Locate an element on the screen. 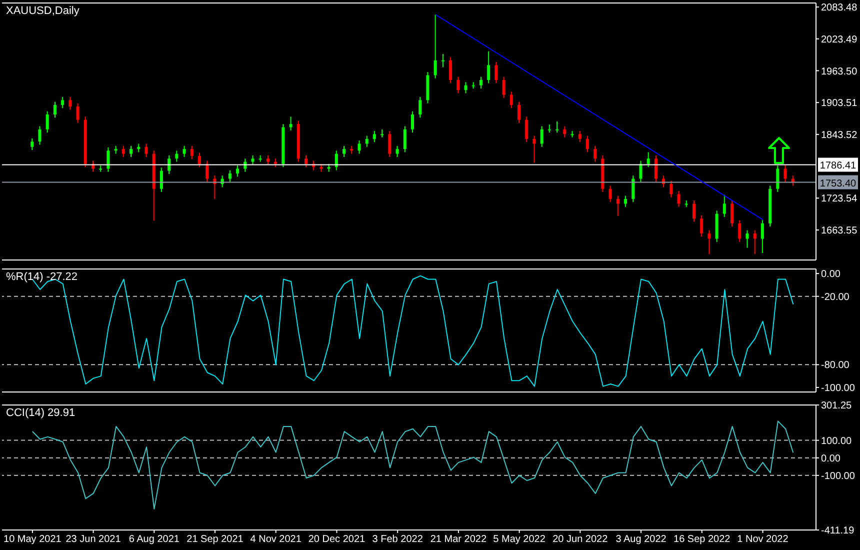 The image size is (860, 550). x-tick-label: 16 Sep 2022 is located at coordinates (702, 540).